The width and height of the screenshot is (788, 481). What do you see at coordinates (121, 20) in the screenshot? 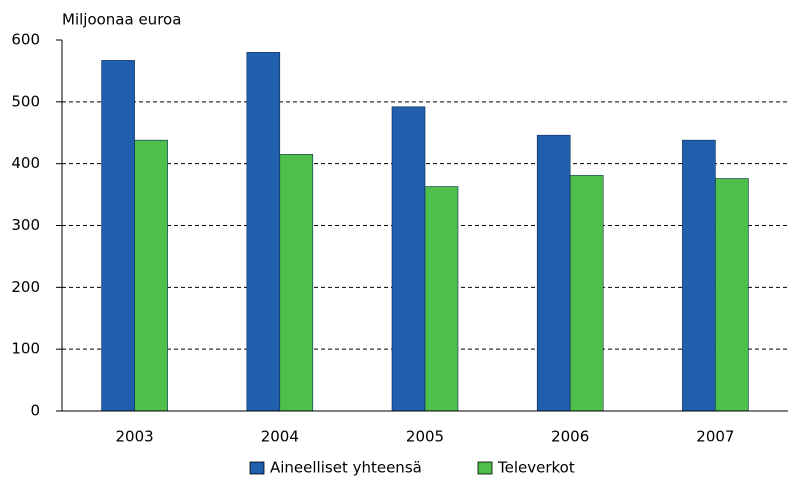
I see `y-axis-label: Miljoonaa euroa` at bounding box center [121, 20].